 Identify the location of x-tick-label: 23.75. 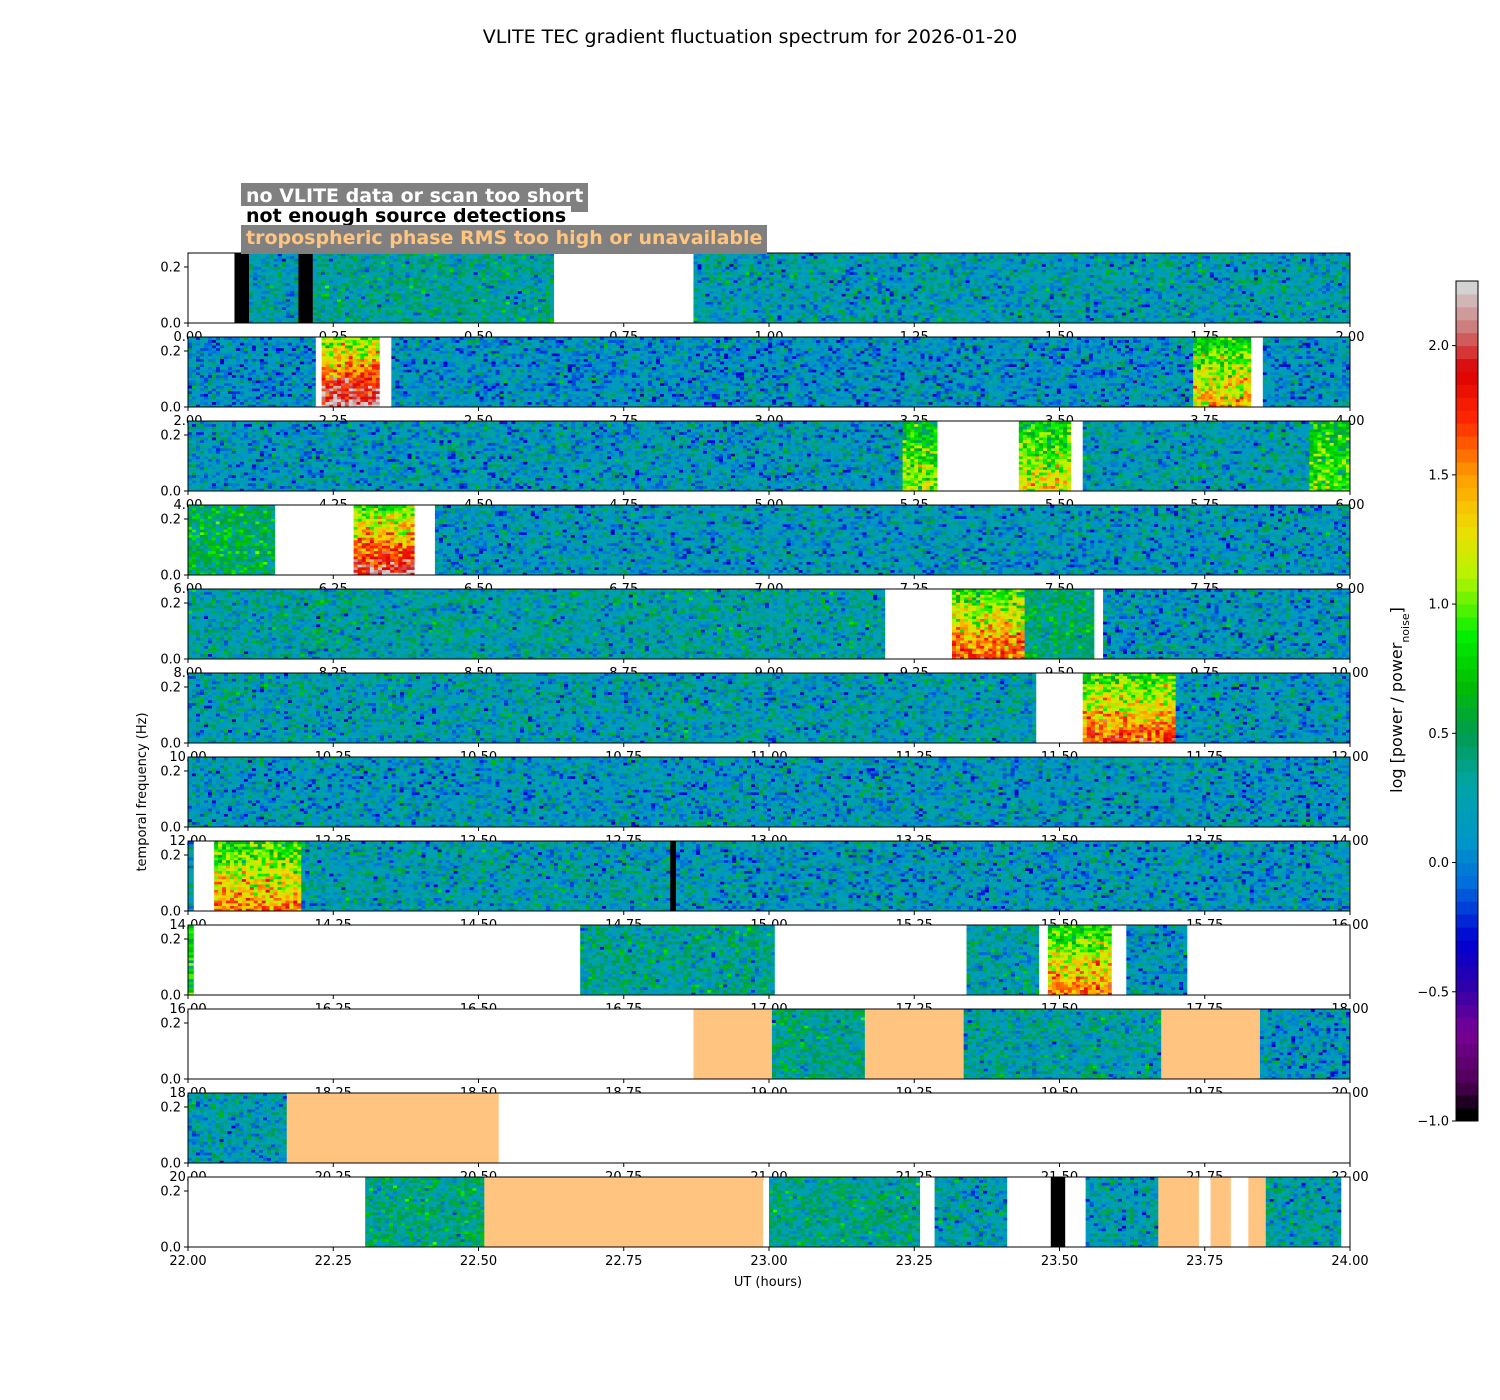
(1204, 1261).